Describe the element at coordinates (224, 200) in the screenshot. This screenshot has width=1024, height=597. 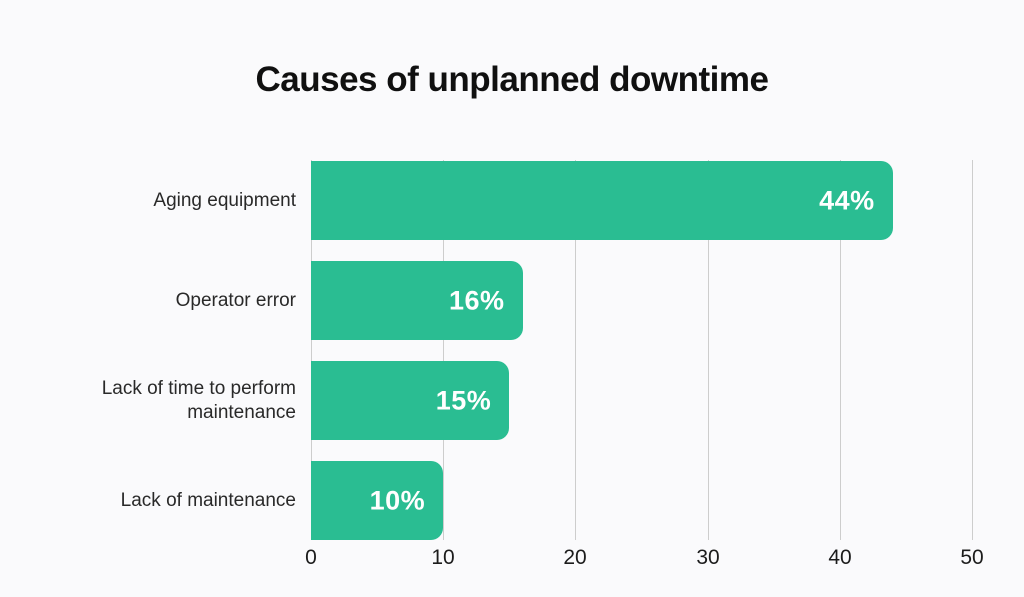
I see `category-label-aging-equipment: Aging equipment` at that location.